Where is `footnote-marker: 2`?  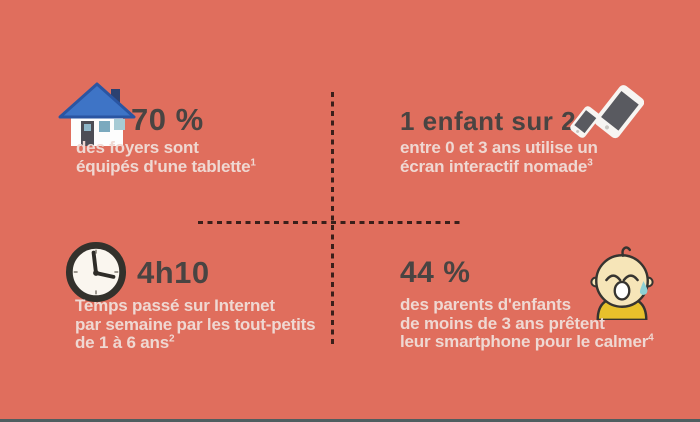
footnote-marker: 2 is located at coordinates (172, 339).